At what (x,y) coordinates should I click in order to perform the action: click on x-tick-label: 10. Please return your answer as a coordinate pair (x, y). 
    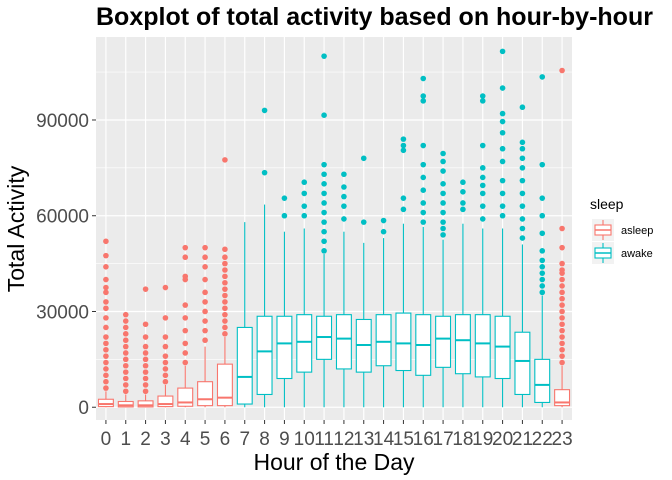
    Looking at the image, I should click on (304, 439).